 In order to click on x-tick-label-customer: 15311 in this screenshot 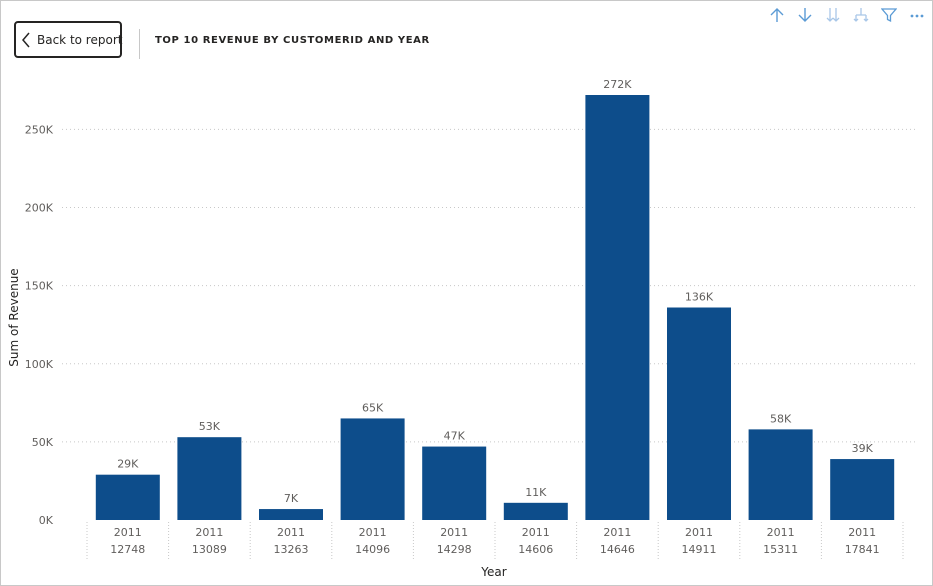, I will do `click(780, 549)`.